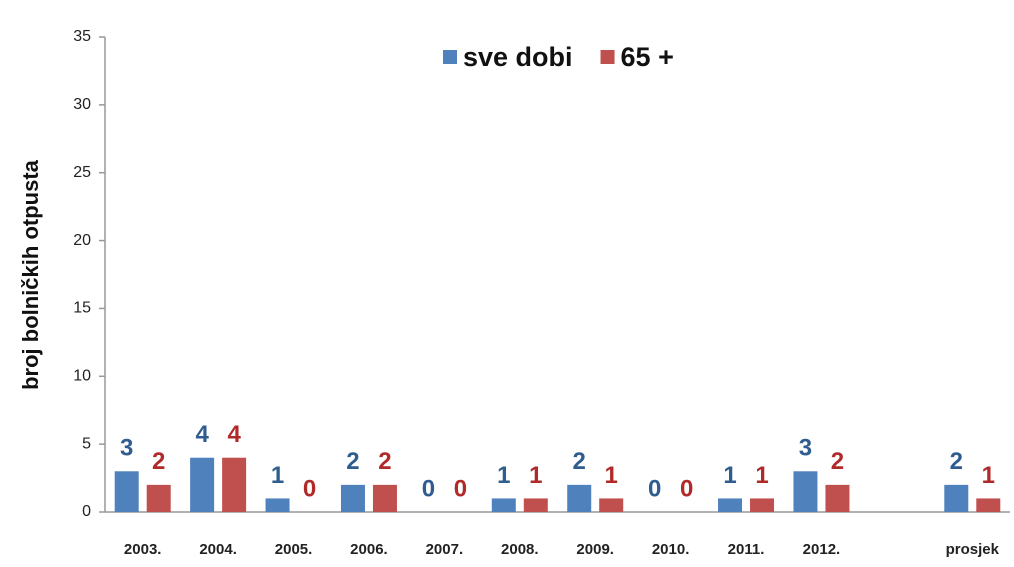  I want to click on x-tick-label: 2010., so click(671, 549).